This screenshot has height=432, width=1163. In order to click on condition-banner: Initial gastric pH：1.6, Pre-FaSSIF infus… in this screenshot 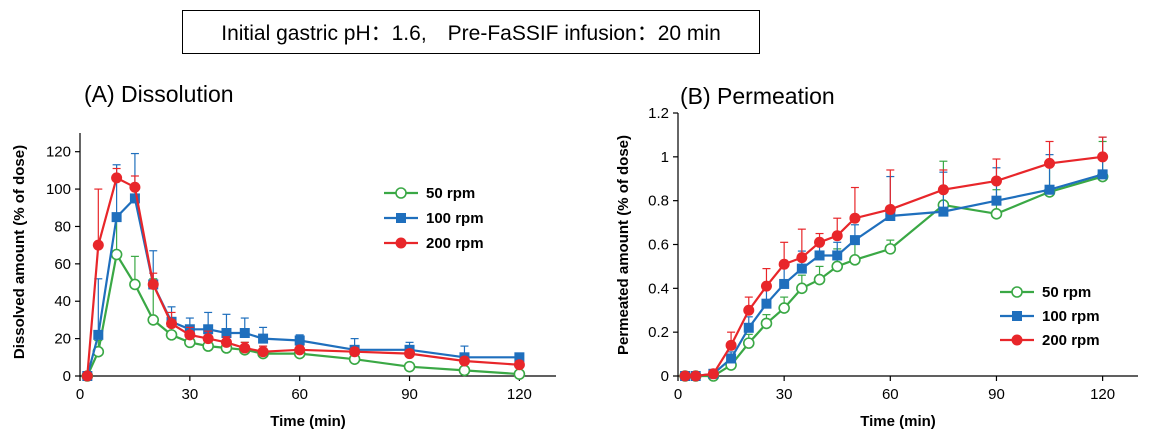, I will do `click(471, 32)`.